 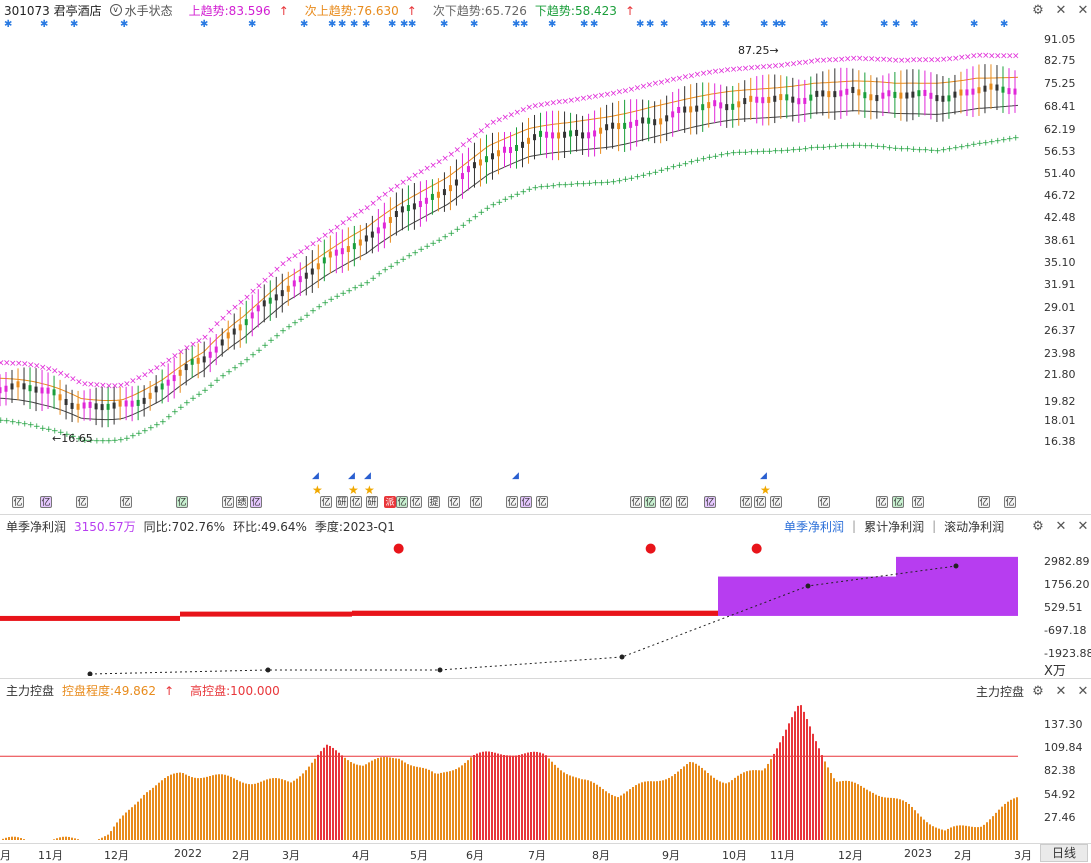 What do you see at coordinates (894, 526) in the screenshot?
I see `tab-cumulative-profit: 累计净利润` at bounding box center [894, 526].